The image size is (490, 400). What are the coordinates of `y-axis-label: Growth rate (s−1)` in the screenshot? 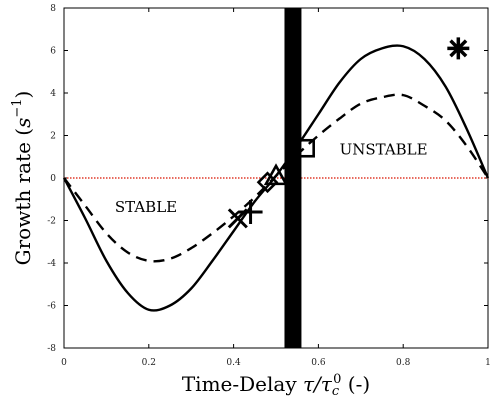 It's located at (22, 178).